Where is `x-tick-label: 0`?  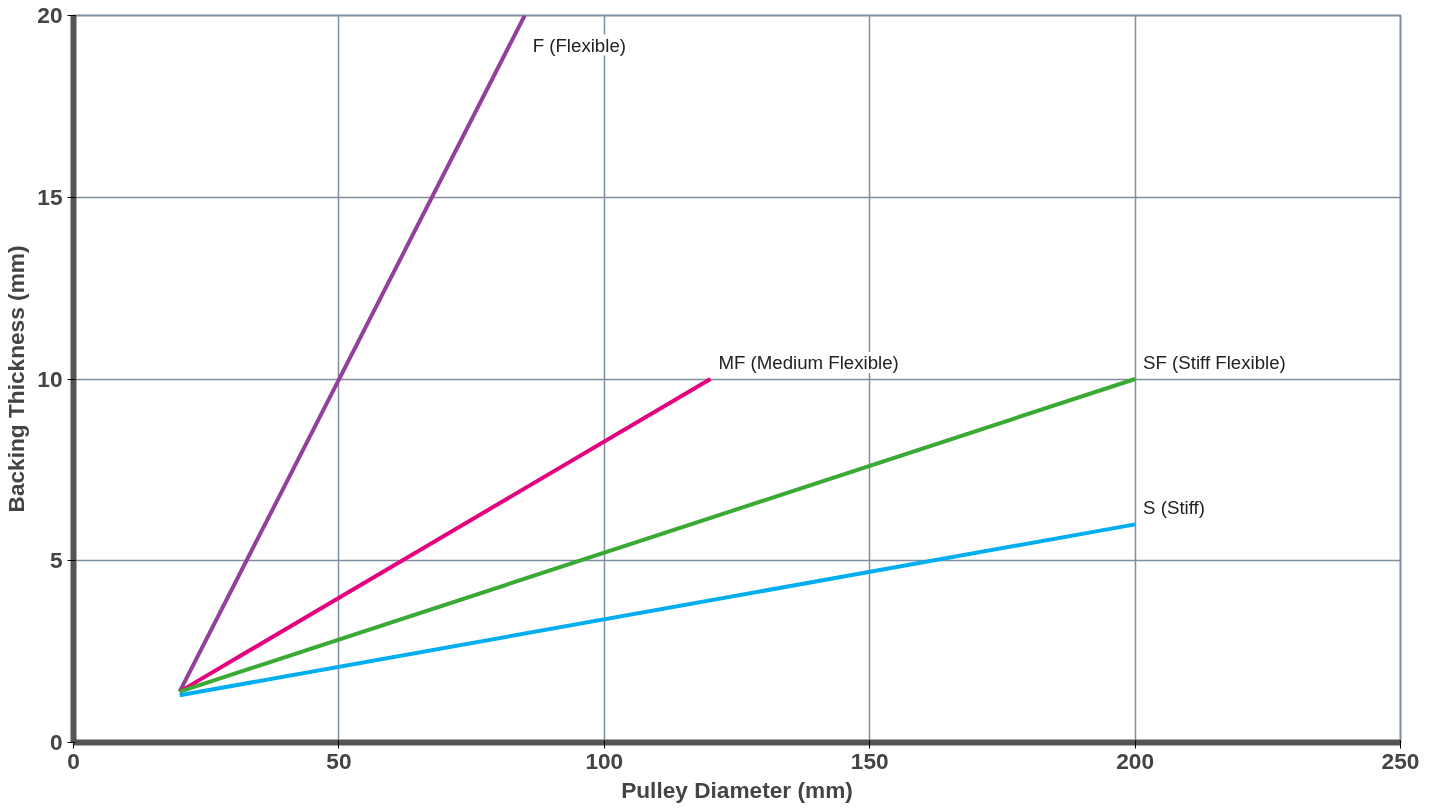
x-tick-label: 0 is located at coordinates (73, 760).